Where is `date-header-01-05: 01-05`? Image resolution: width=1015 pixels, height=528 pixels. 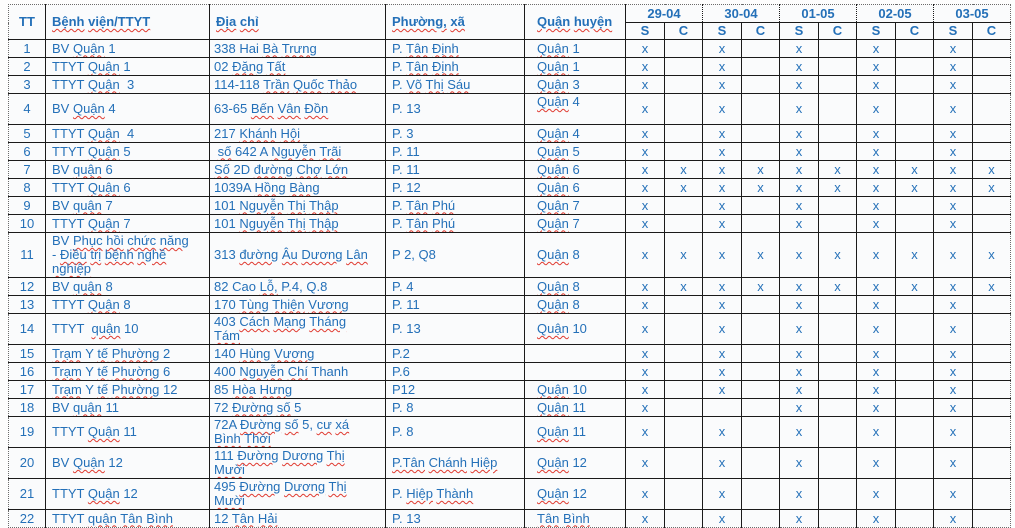 date-header-01-05: 01-05 is located at coordinates (818, 13).